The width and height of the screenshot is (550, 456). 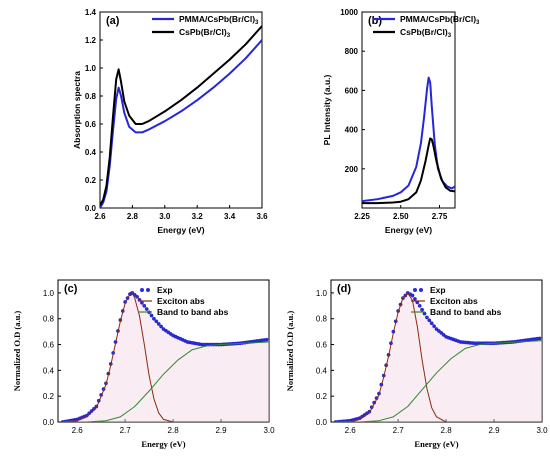 I want to click on series-exp, so click(x=437, y=356).